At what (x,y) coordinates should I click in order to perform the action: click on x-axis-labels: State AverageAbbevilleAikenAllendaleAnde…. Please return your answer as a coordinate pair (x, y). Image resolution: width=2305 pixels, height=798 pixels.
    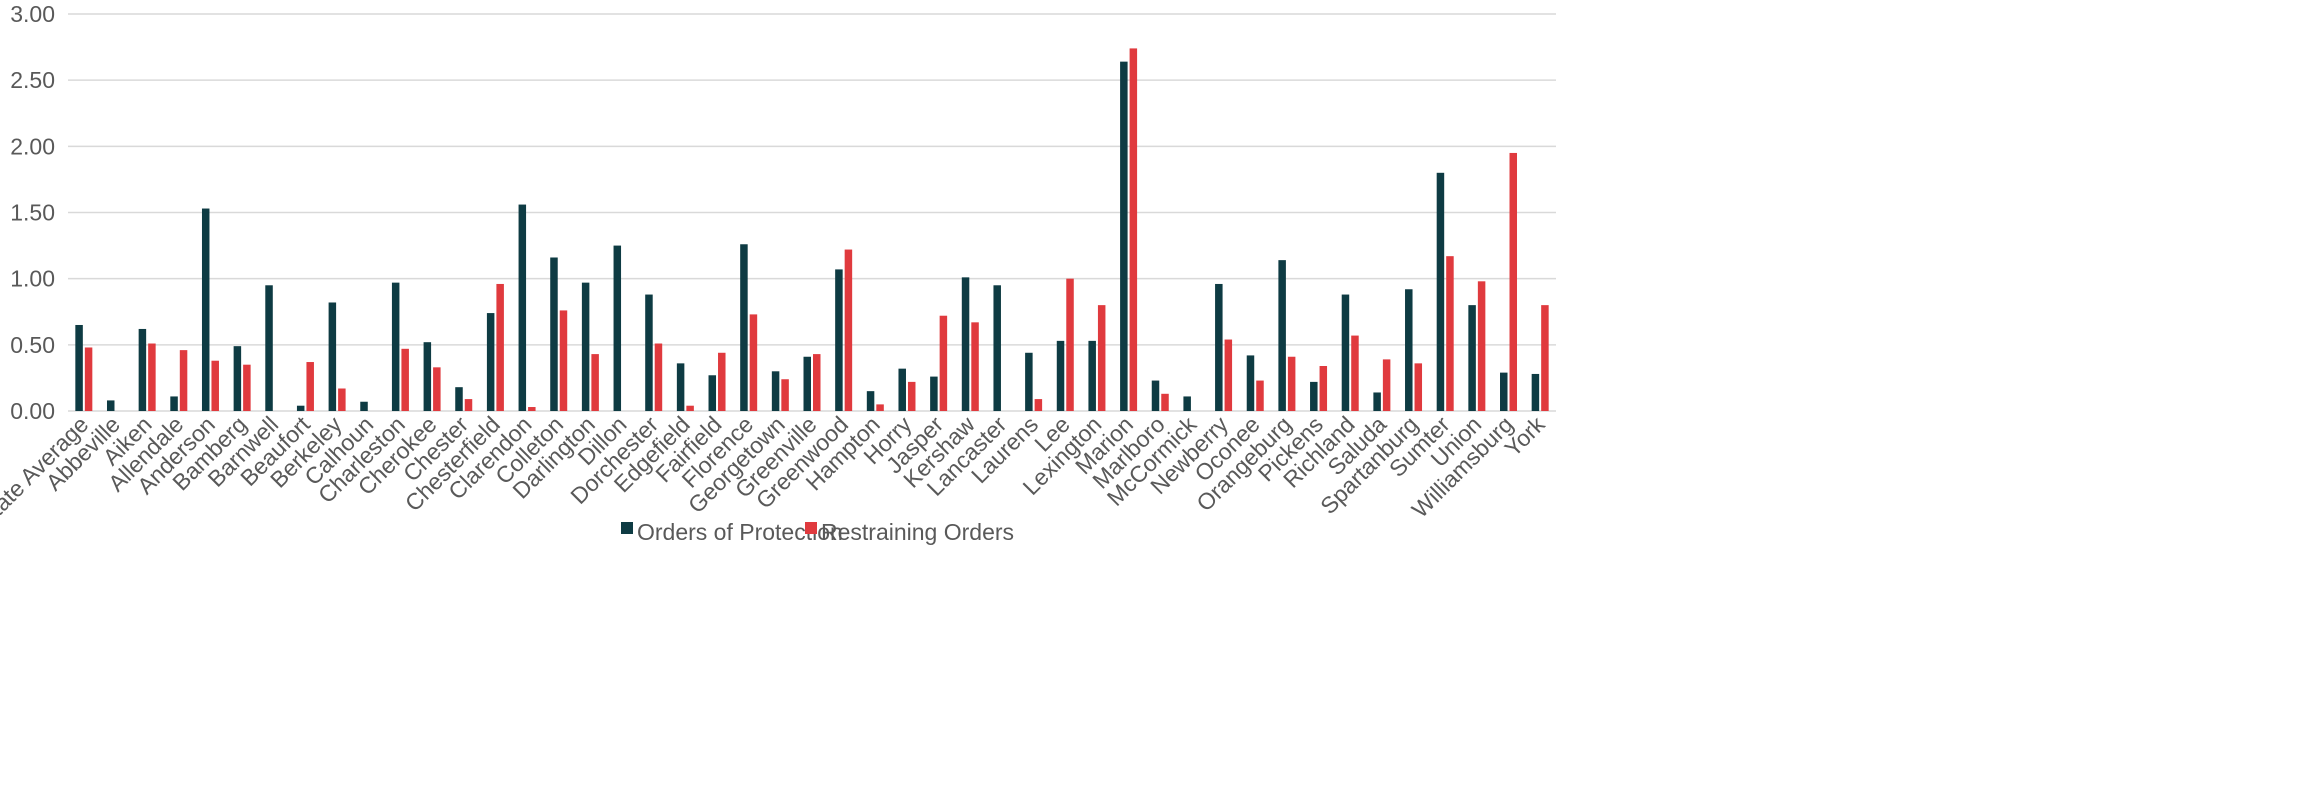
    Looking at the image, I should click on (775, 471).